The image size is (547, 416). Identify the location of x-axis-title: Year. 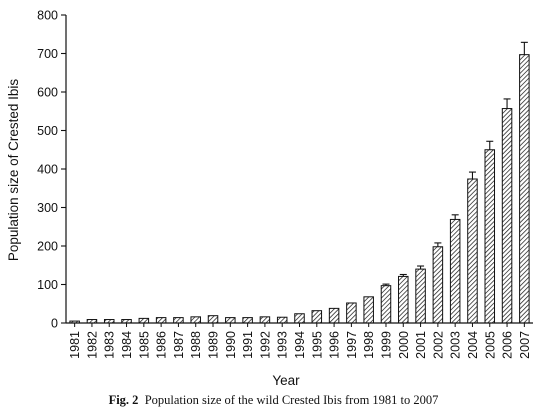
(286, 380).